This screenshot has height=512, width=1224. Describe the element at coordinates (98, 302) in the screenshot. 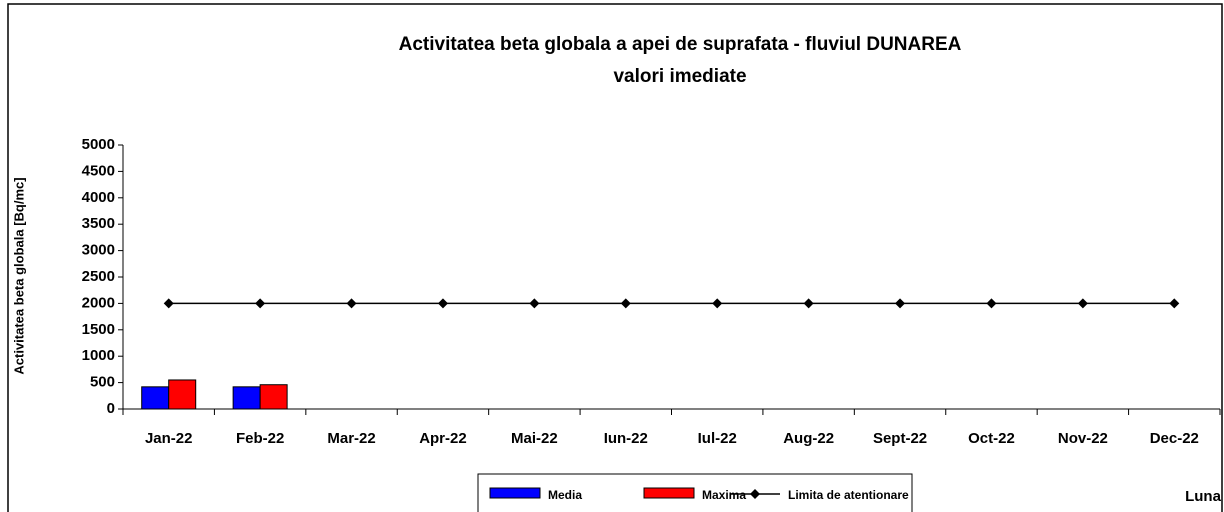

I see `y-tick-label: 2000` at that location.